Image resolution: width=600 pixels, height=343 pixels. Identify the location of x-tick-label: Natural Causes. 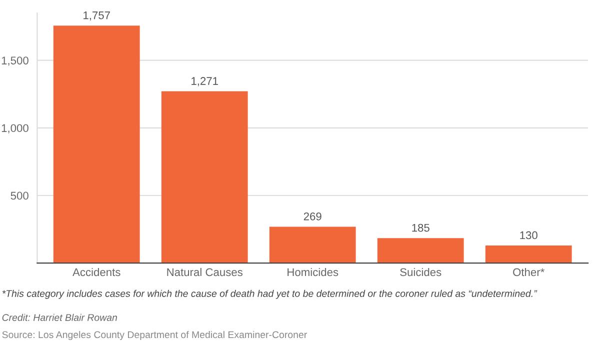
(204, 272).